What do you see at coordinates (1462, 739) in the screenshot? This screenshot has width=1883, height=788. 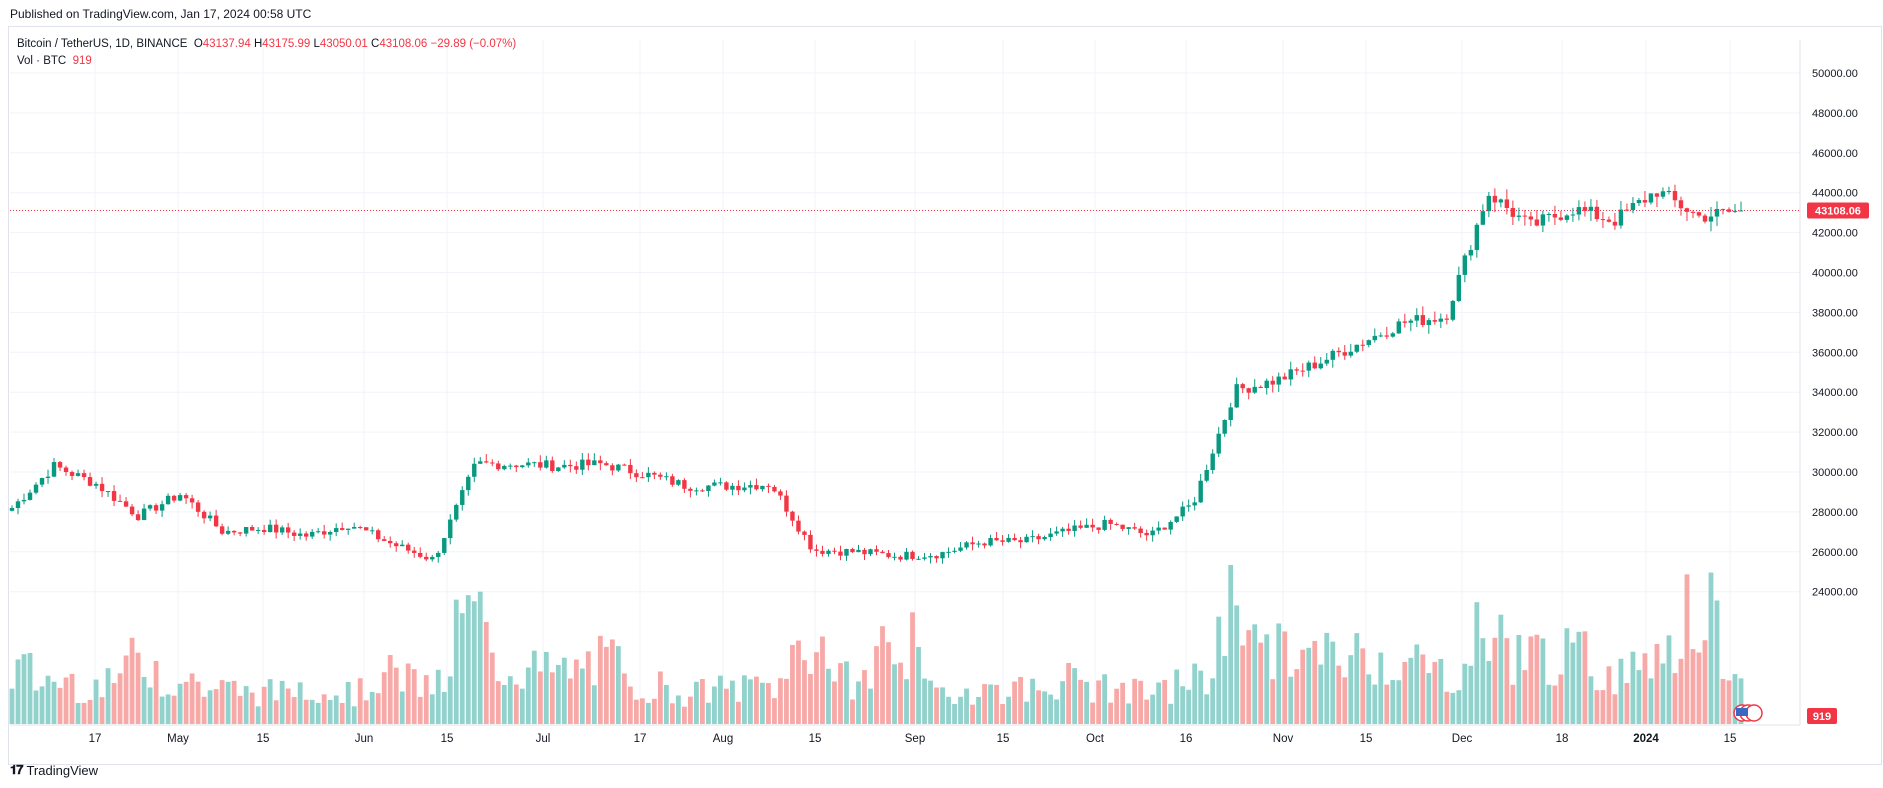 I see `time-tick-label: Dec` at bounding box center [1462, 739].